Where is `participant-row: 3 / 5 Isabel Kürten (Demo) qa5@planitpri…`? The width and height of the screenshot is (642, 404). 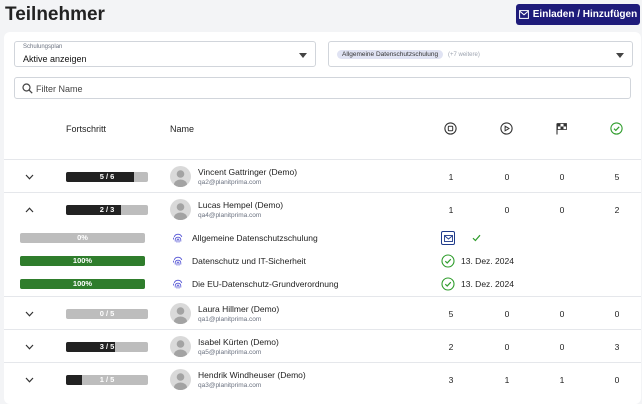 participant-row: 3 / 5 Isabel Kürten (Demo) qa5@planitpri… is located at coordinates (322, 345).